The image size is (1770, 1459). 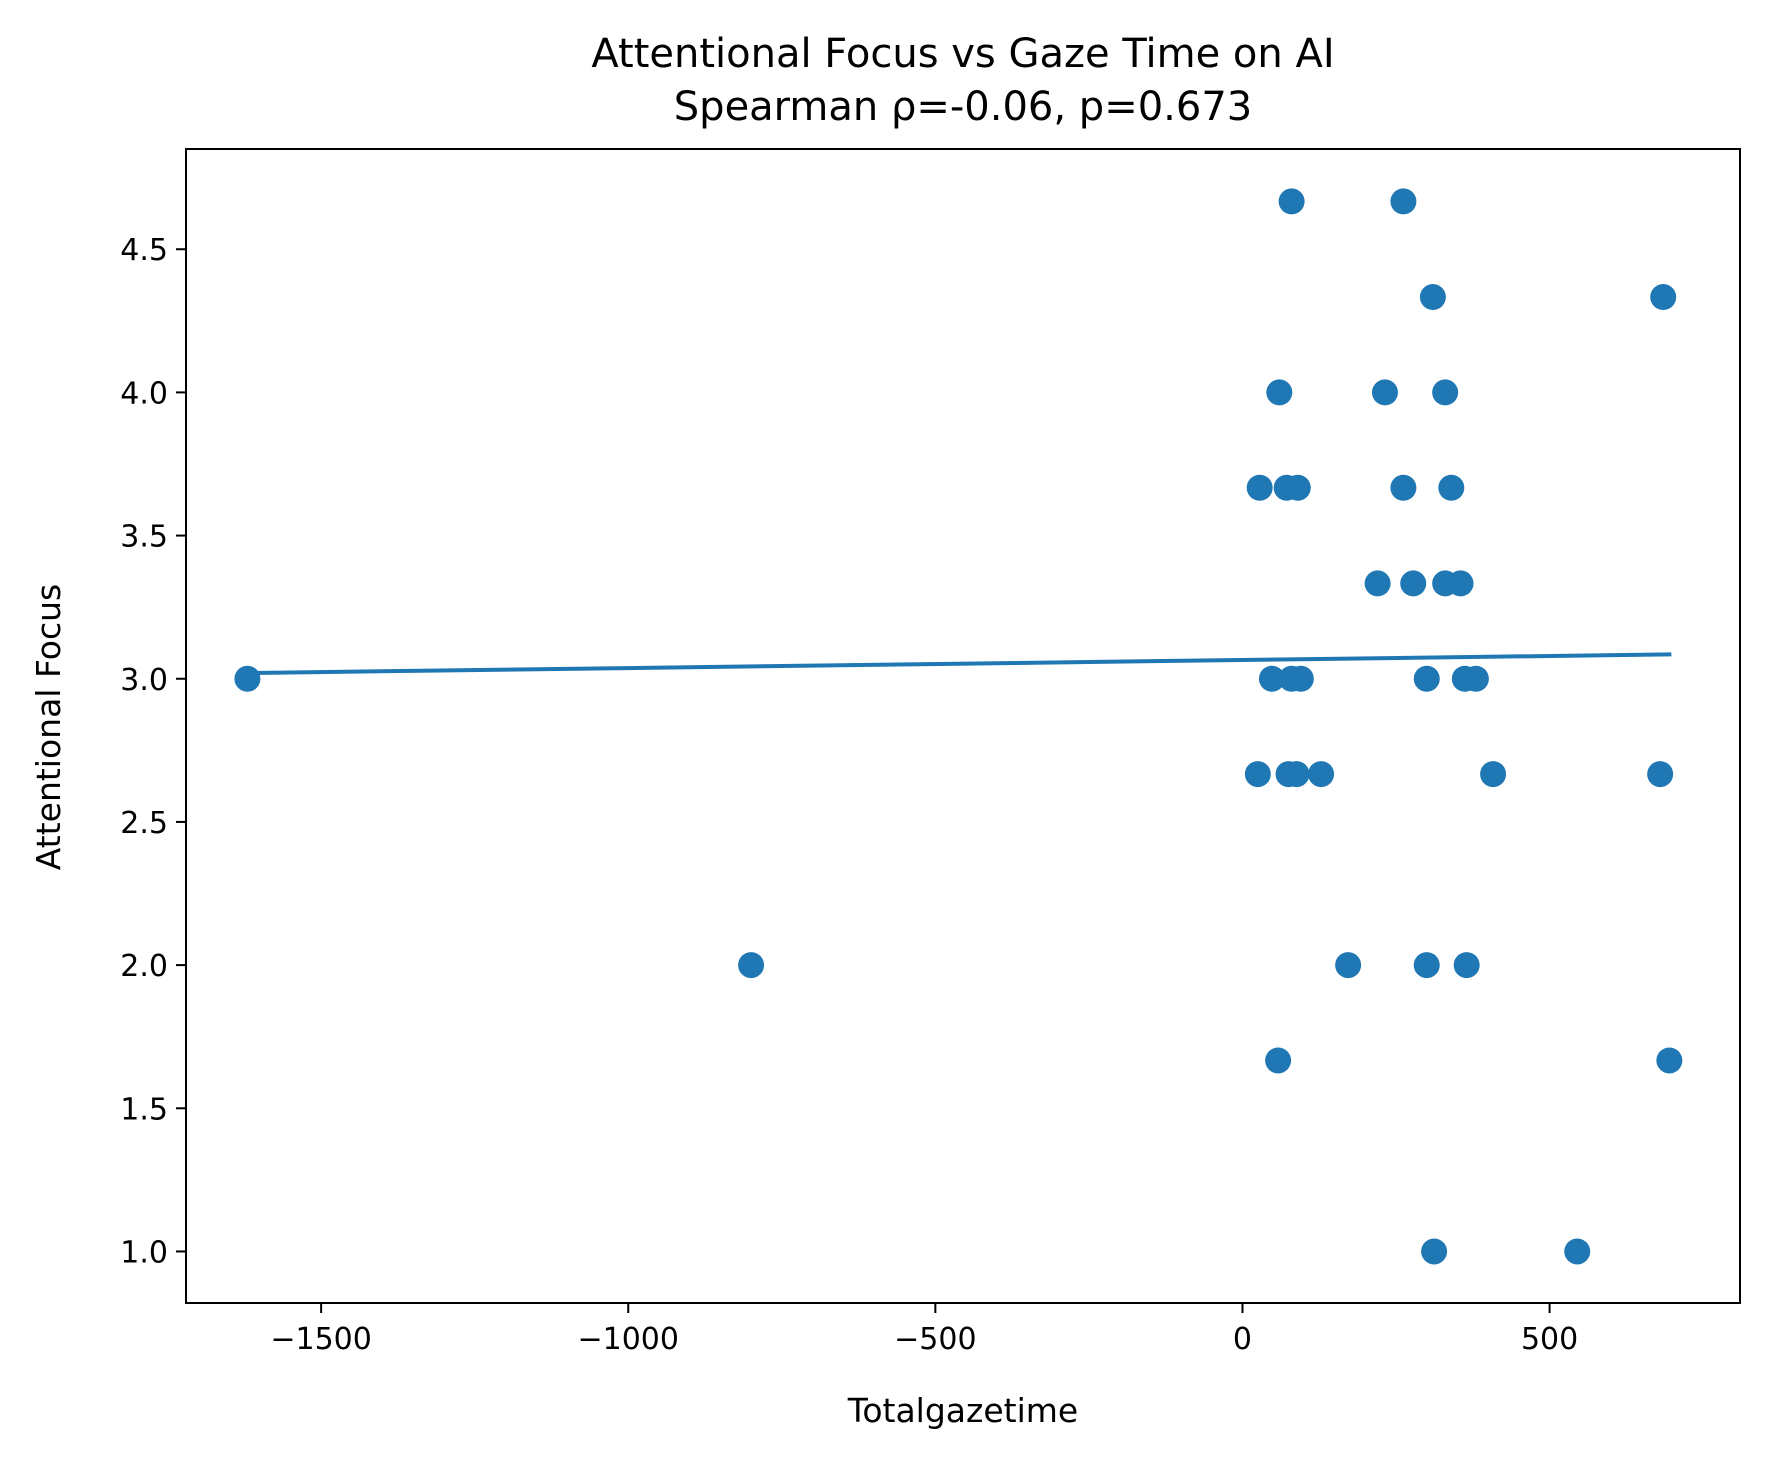 I want to click on x-tick-label: 500, so click(x=1549, y=1339).